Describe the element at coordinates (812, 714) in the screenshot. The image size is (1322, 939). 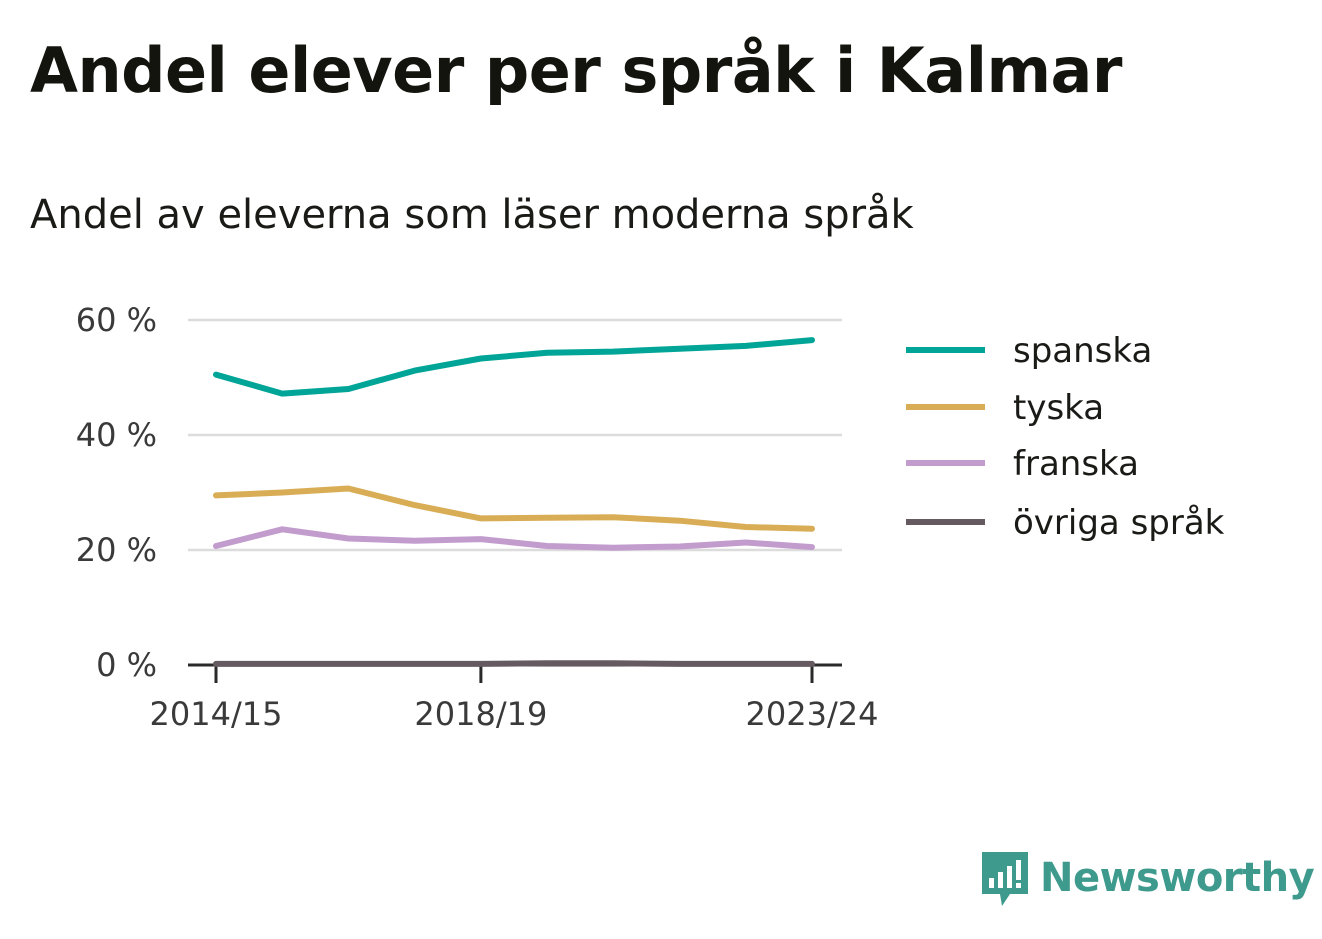
I see `x-tick-label: 2023/24` at that location.